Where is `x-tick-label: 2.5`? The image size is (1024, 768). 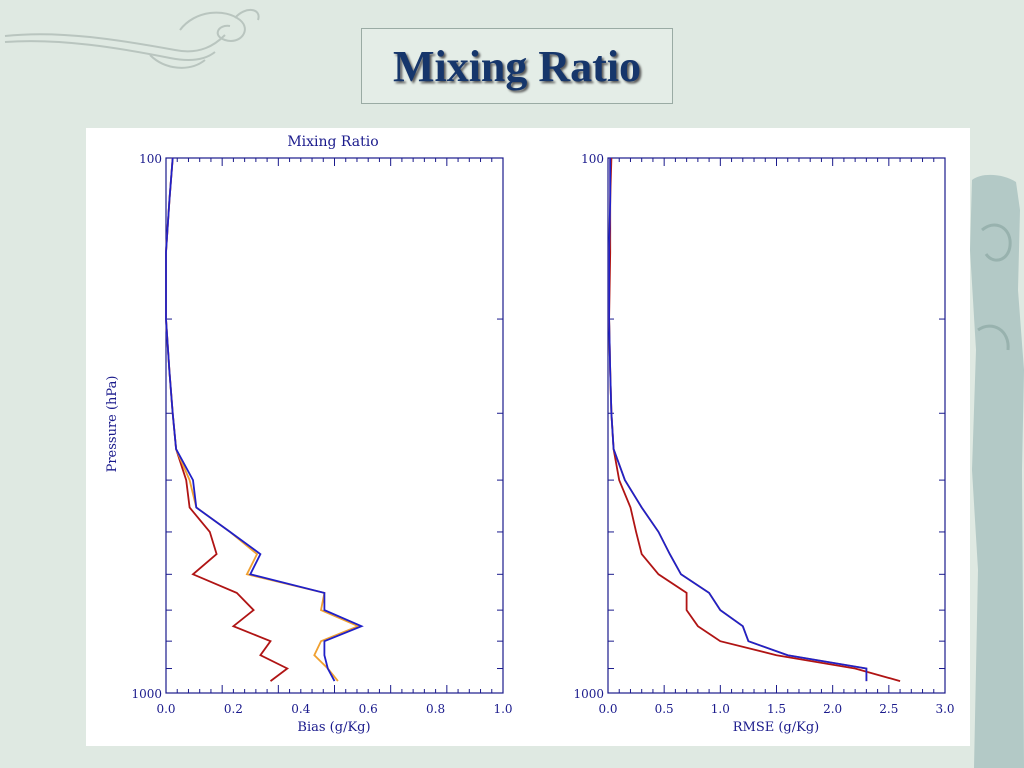
x-tick-label: 2.5 is located at coordinates (888, 709).